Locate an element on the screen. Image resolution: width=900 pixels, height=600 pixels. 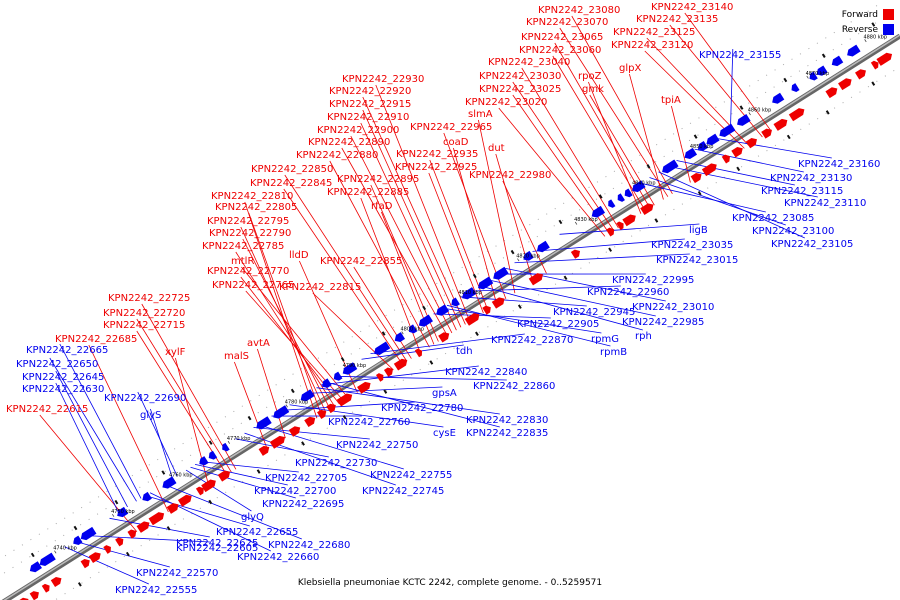
gene-label-reverse: KPN2242_23015 is located at coordinates (697, 260).